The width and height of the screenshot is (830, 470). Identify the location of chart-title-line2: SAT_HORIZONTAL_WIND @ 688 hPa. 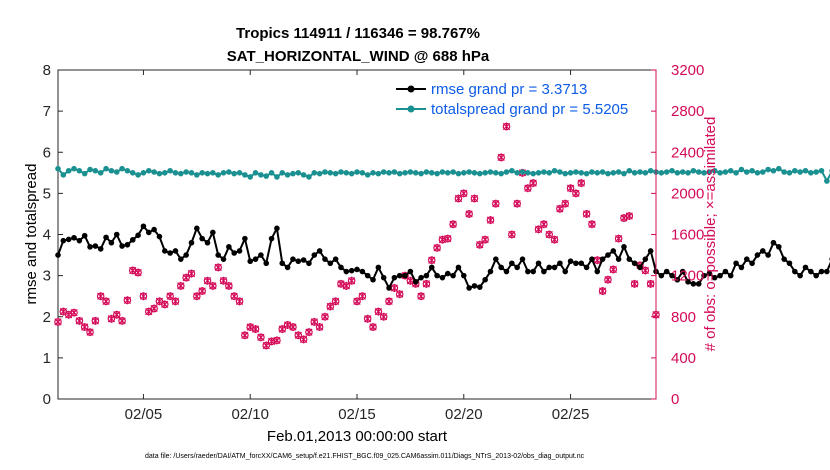
(358, 56).